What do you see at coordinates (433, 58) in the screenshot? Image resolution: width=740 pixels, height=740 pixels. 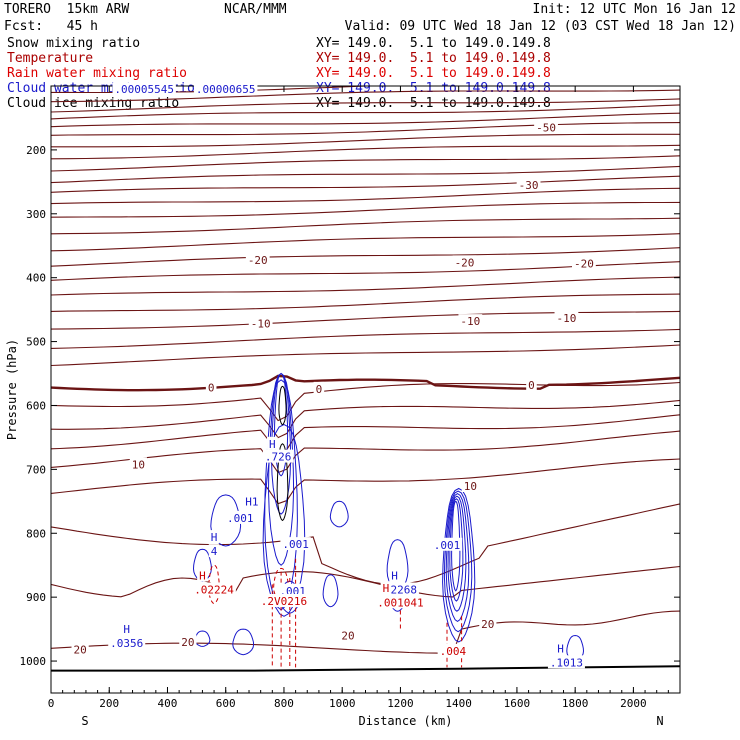 I see `legend-temperature-xy: XY= 149.0. 5.1 to 149.0.149.8` at bounding box center [433, 58].